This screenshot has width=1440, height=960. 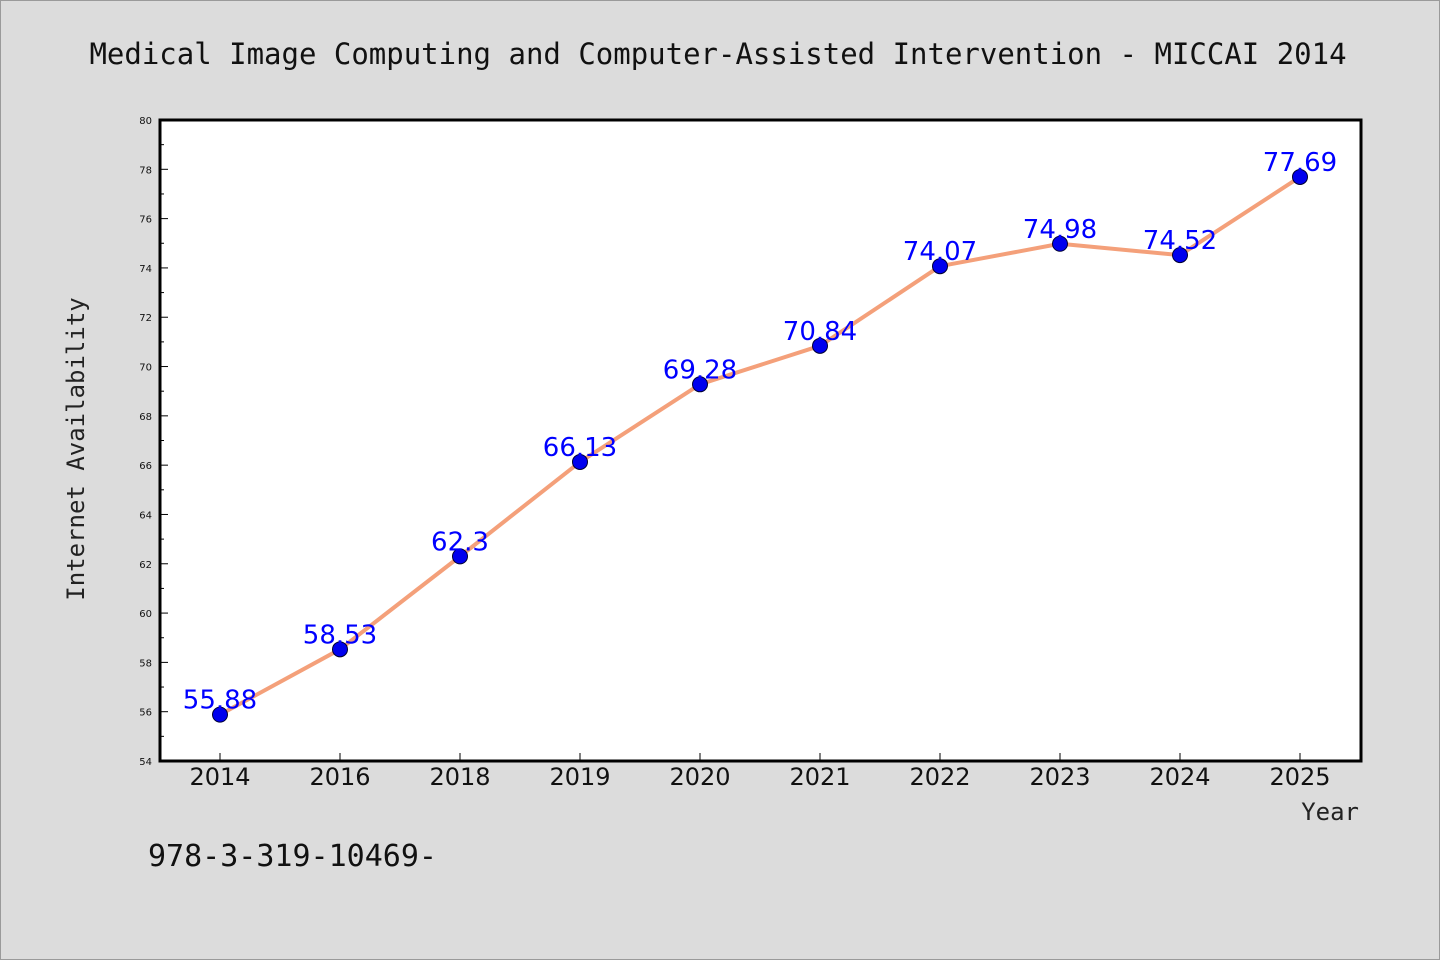 What do you see at coordinates (145, 663) in the screenshot?
I see `y-tick-label: 58` at bounding box center [145, 663].